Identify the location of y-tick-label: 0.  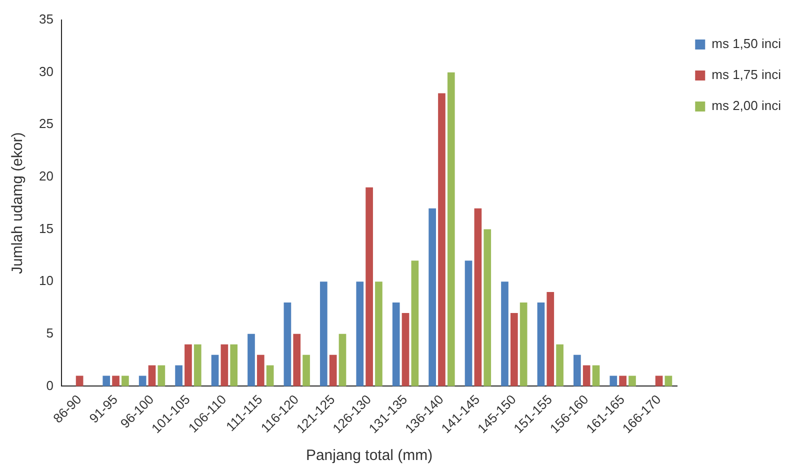
(50, 385).